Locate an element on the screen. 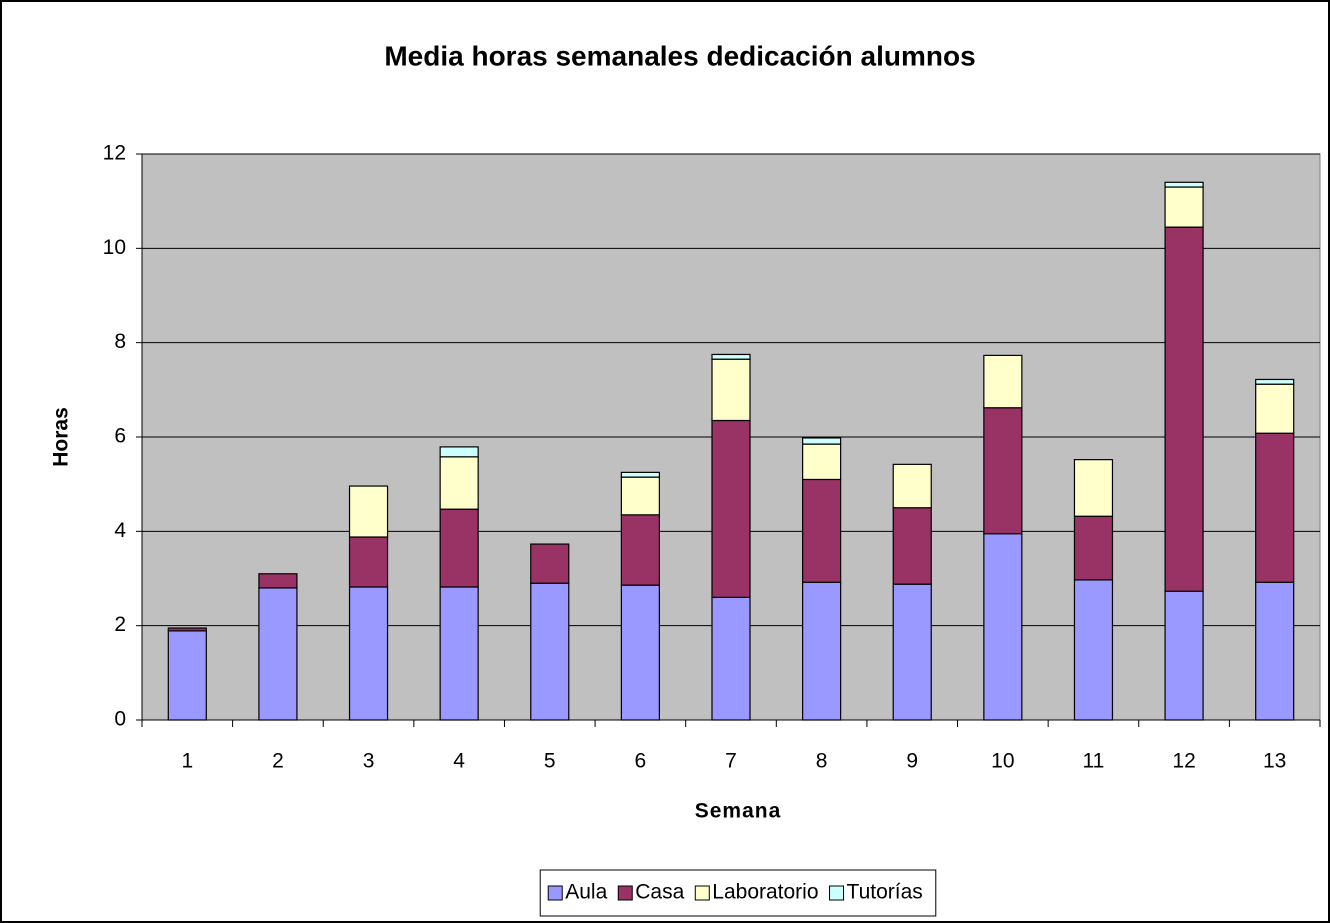  y-tick-label: 6 is located at coordinates (120, 436).